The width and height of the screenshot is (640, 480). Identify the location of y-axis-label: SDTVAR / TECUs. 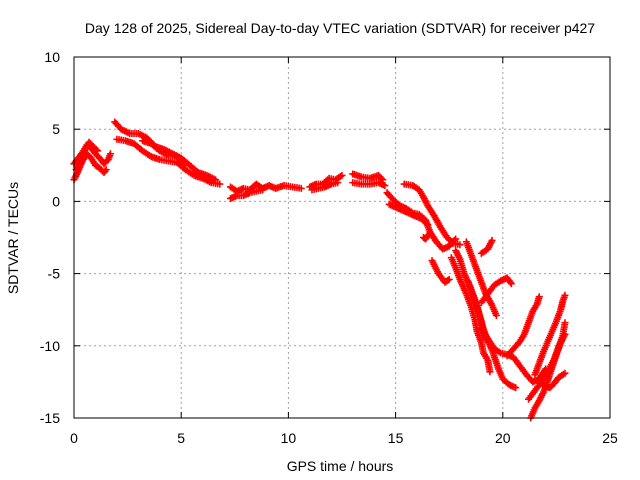
(13, 238).